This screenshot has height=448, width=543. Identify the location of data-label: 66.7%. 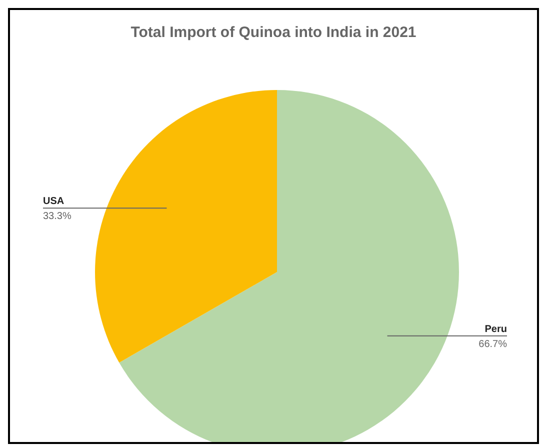
(493, 344).